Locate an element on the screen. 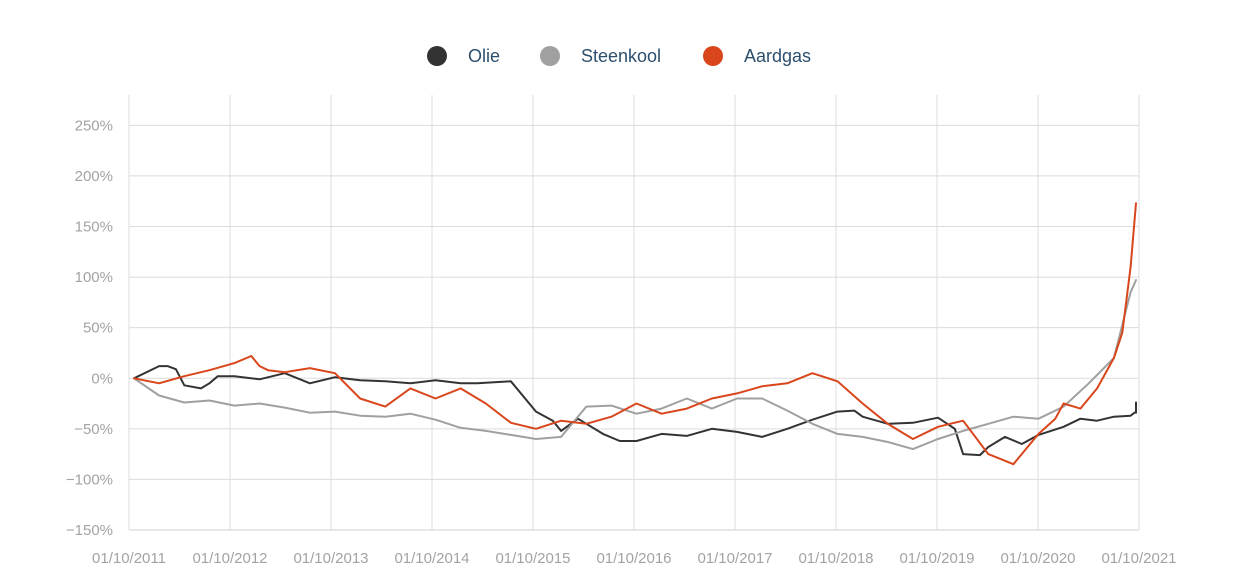 This screenshot has width=1235, height=581. x-tick-label: 01/10/2020 is located at coordinates (1037, 558).